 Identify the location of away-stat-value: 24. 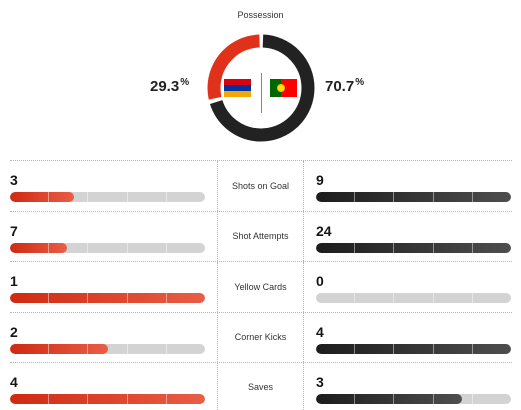
(324, 230).